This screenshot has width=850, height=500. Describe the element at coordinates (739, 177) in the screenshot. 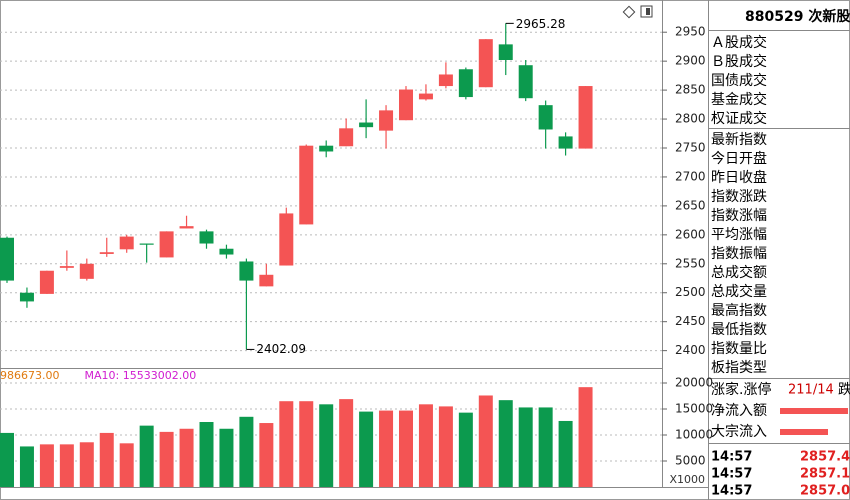

I see `panel-label: 昨日收盘` at that location.